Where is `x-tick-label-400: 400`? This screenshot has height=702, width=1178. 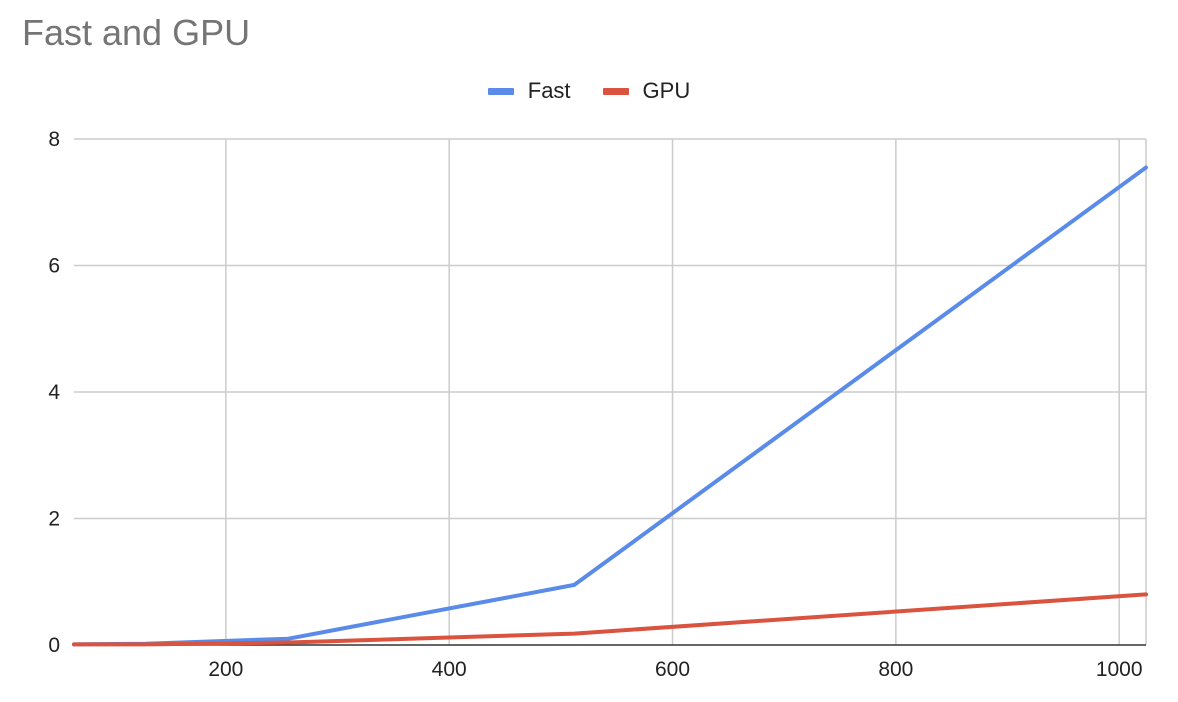 x-tick-label-400: 400 is located at coordinates (449, 669).